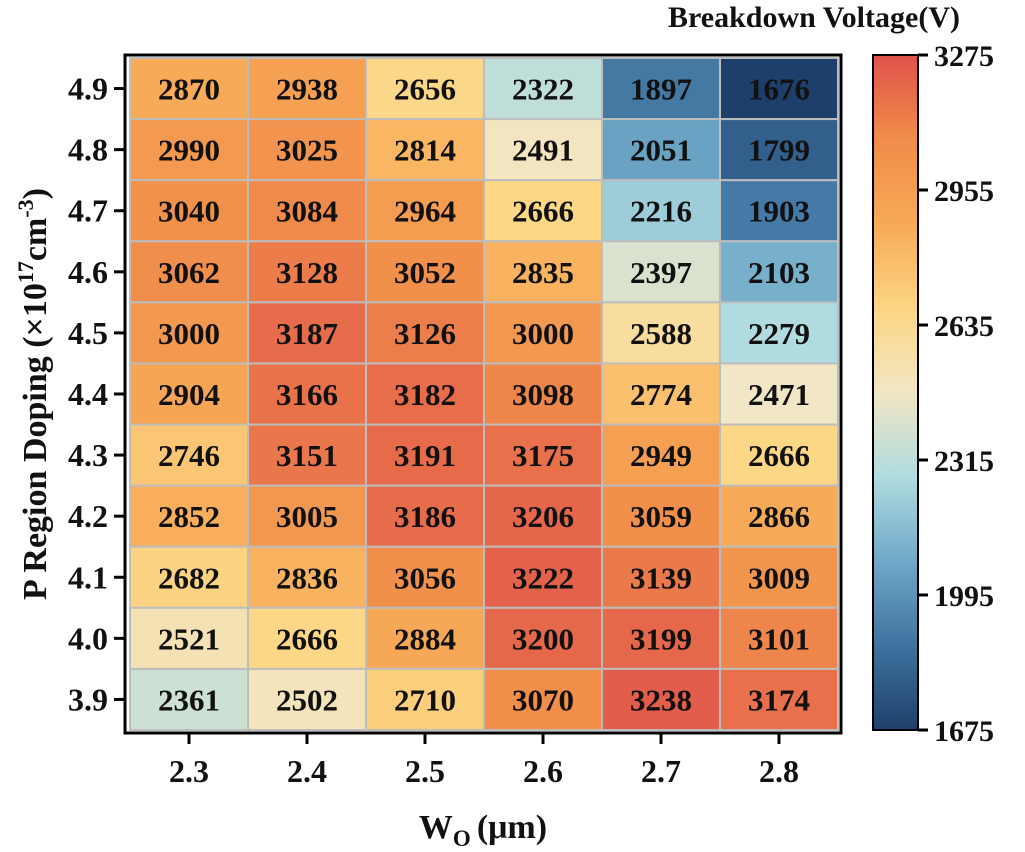  Describe the element at coordinates (543, 638) in the screenshot. I see `cell-value-label: 3200` at that location.